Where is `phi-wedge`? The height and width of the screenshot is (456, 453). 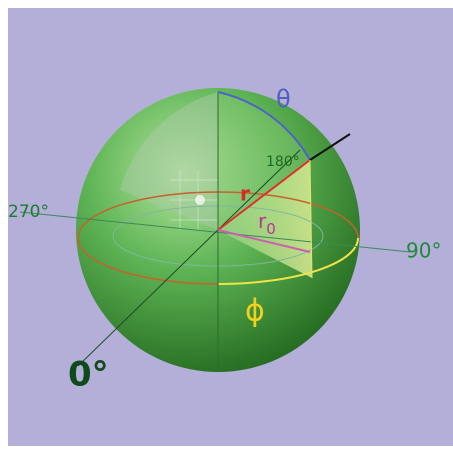
phi-wedge is located at coordinates (265, 219).